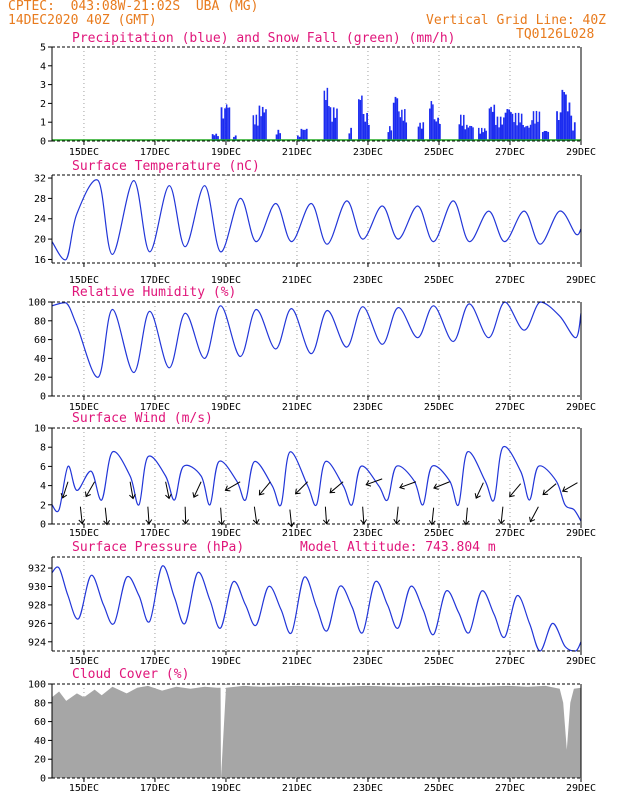 The height and width of the screenshot is (800, 618). What do you see at coordinates (43, 467) in the screenshot?
I see `y-tick-label: 6` at bounding box center [43, 467].